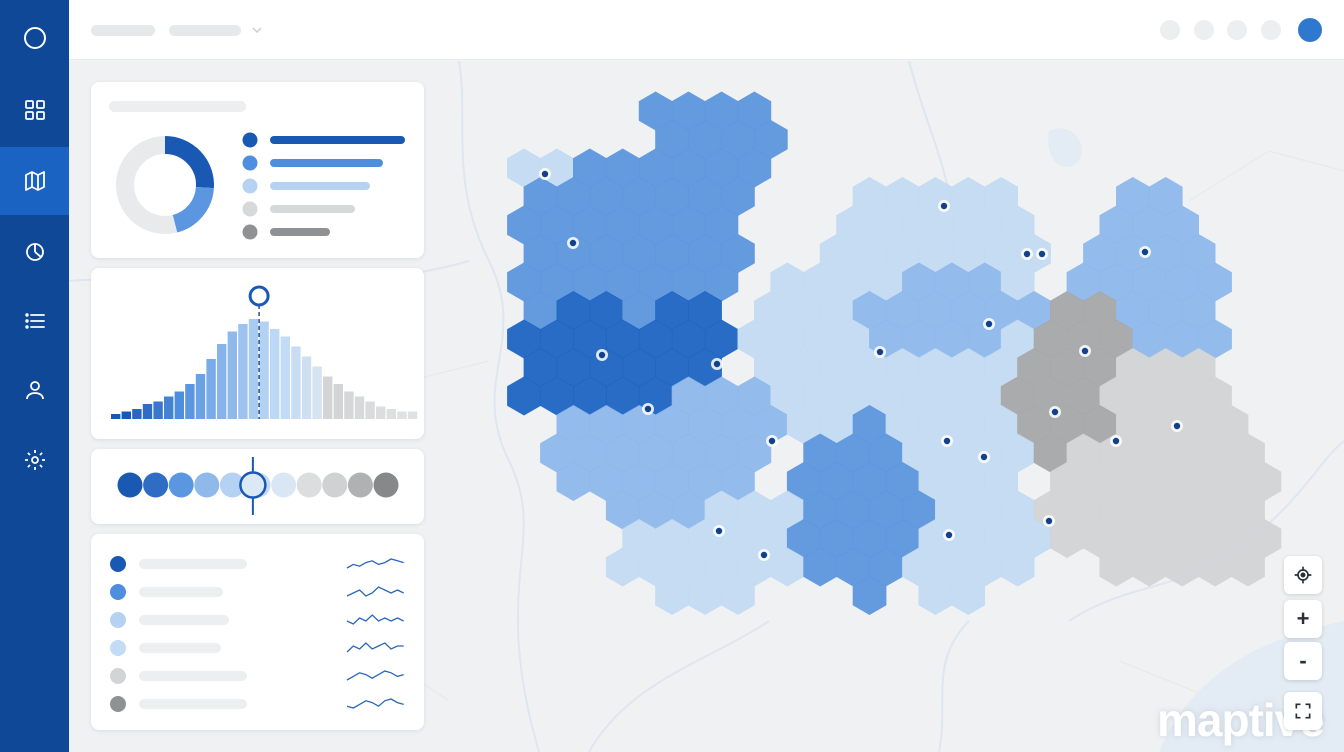 The image size is (1344, 752). I want to click on grid-icon, so click(34, 110).